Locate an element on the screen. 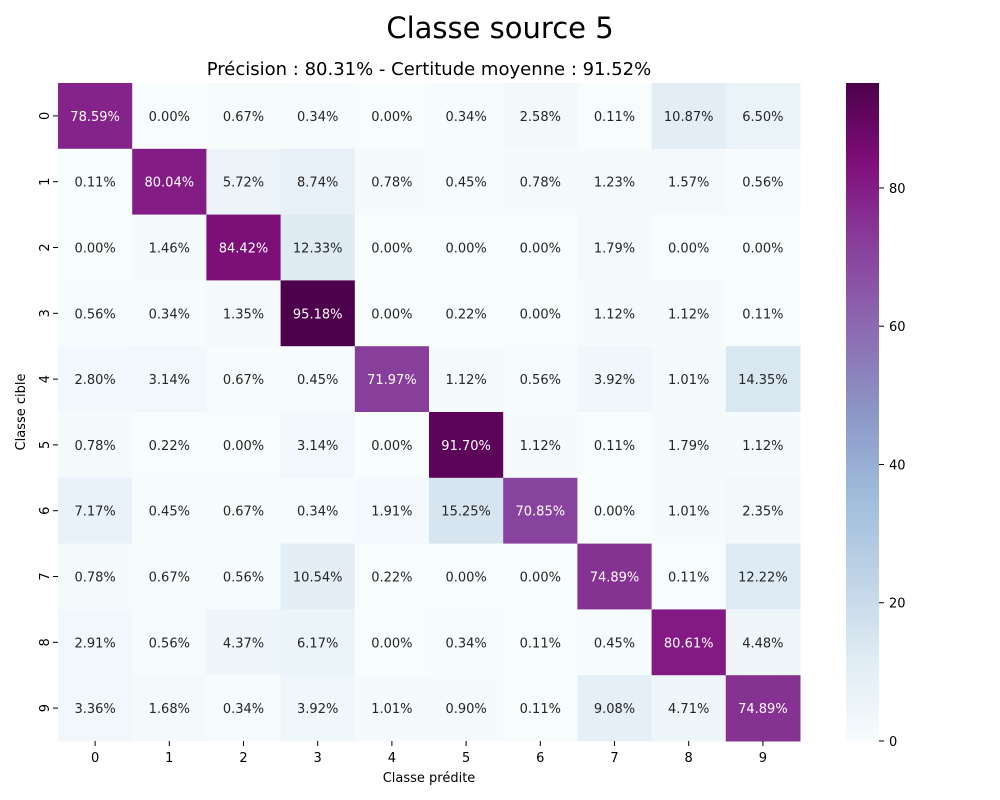  cell-value-label: 74.89% is located at coordinates (615, 578).